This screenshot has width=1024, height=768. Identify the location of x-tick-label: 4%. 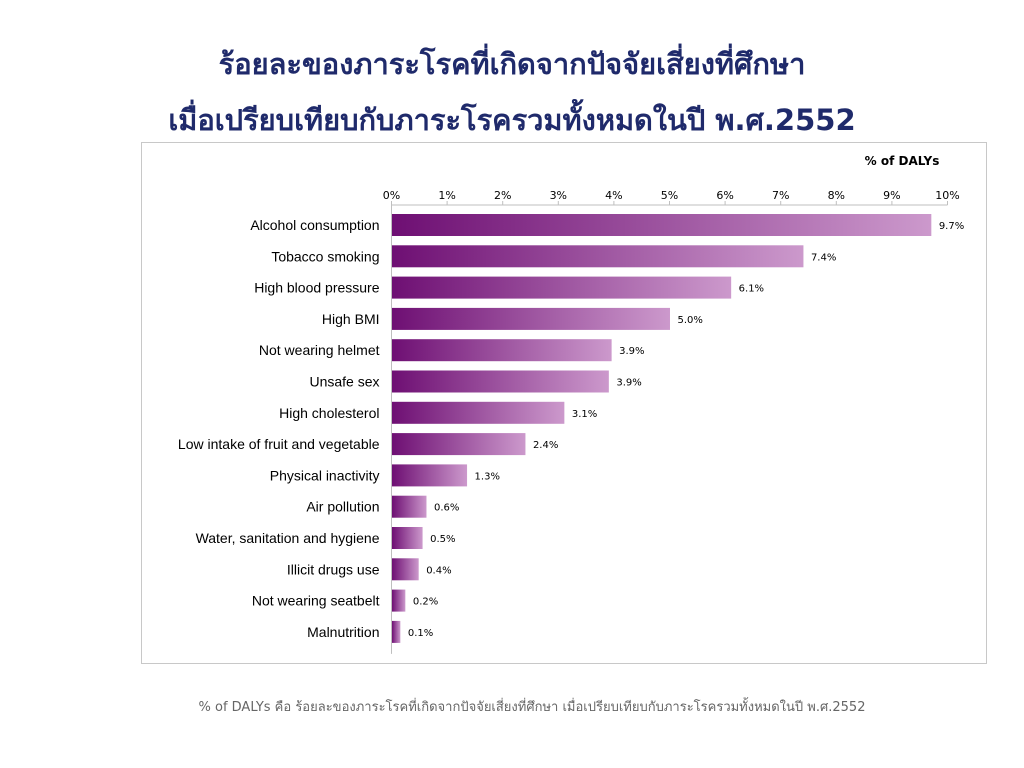
(613, 195).